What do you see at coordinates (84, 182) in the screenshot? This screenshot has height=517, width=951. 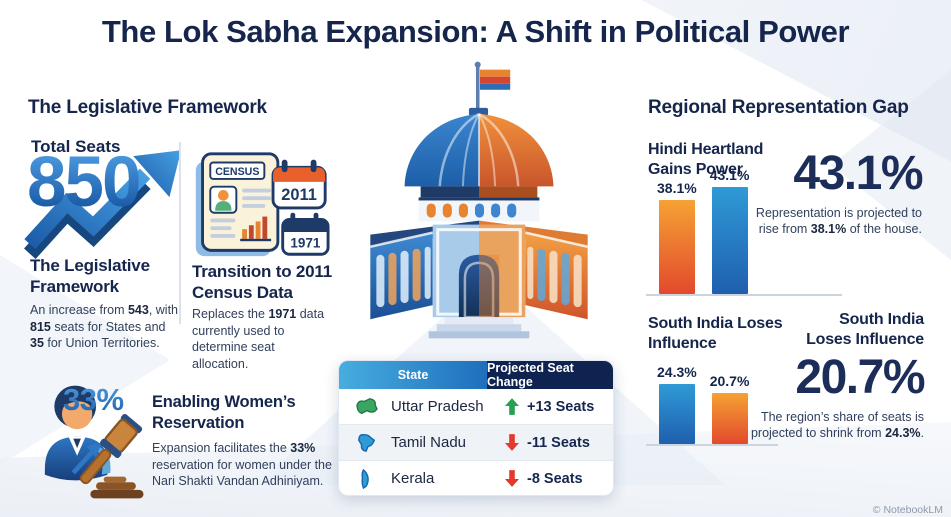 I see `total-seats-value: 850` at bounding box center [84, 182].